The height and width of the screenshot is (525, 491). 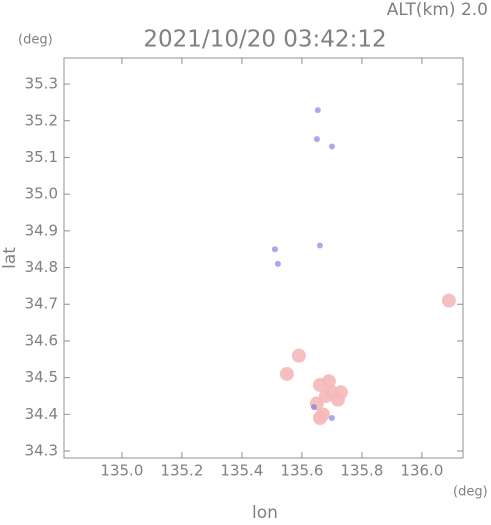 I want to click on x-axis-label: lon, so click(x=265, y=512).